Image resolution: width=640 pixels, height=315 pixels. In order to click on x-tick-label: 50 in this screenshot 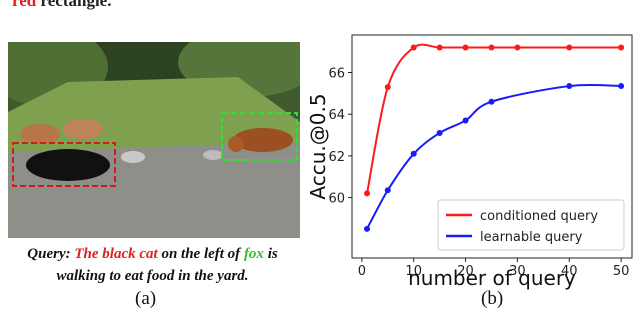, I will do `click(621, 271)`.